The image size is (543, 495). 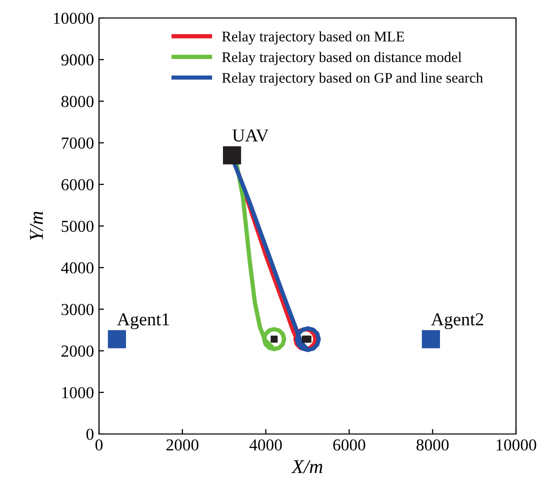 I want to click on y-tick-label: 6000, so click(x=78, y=184).